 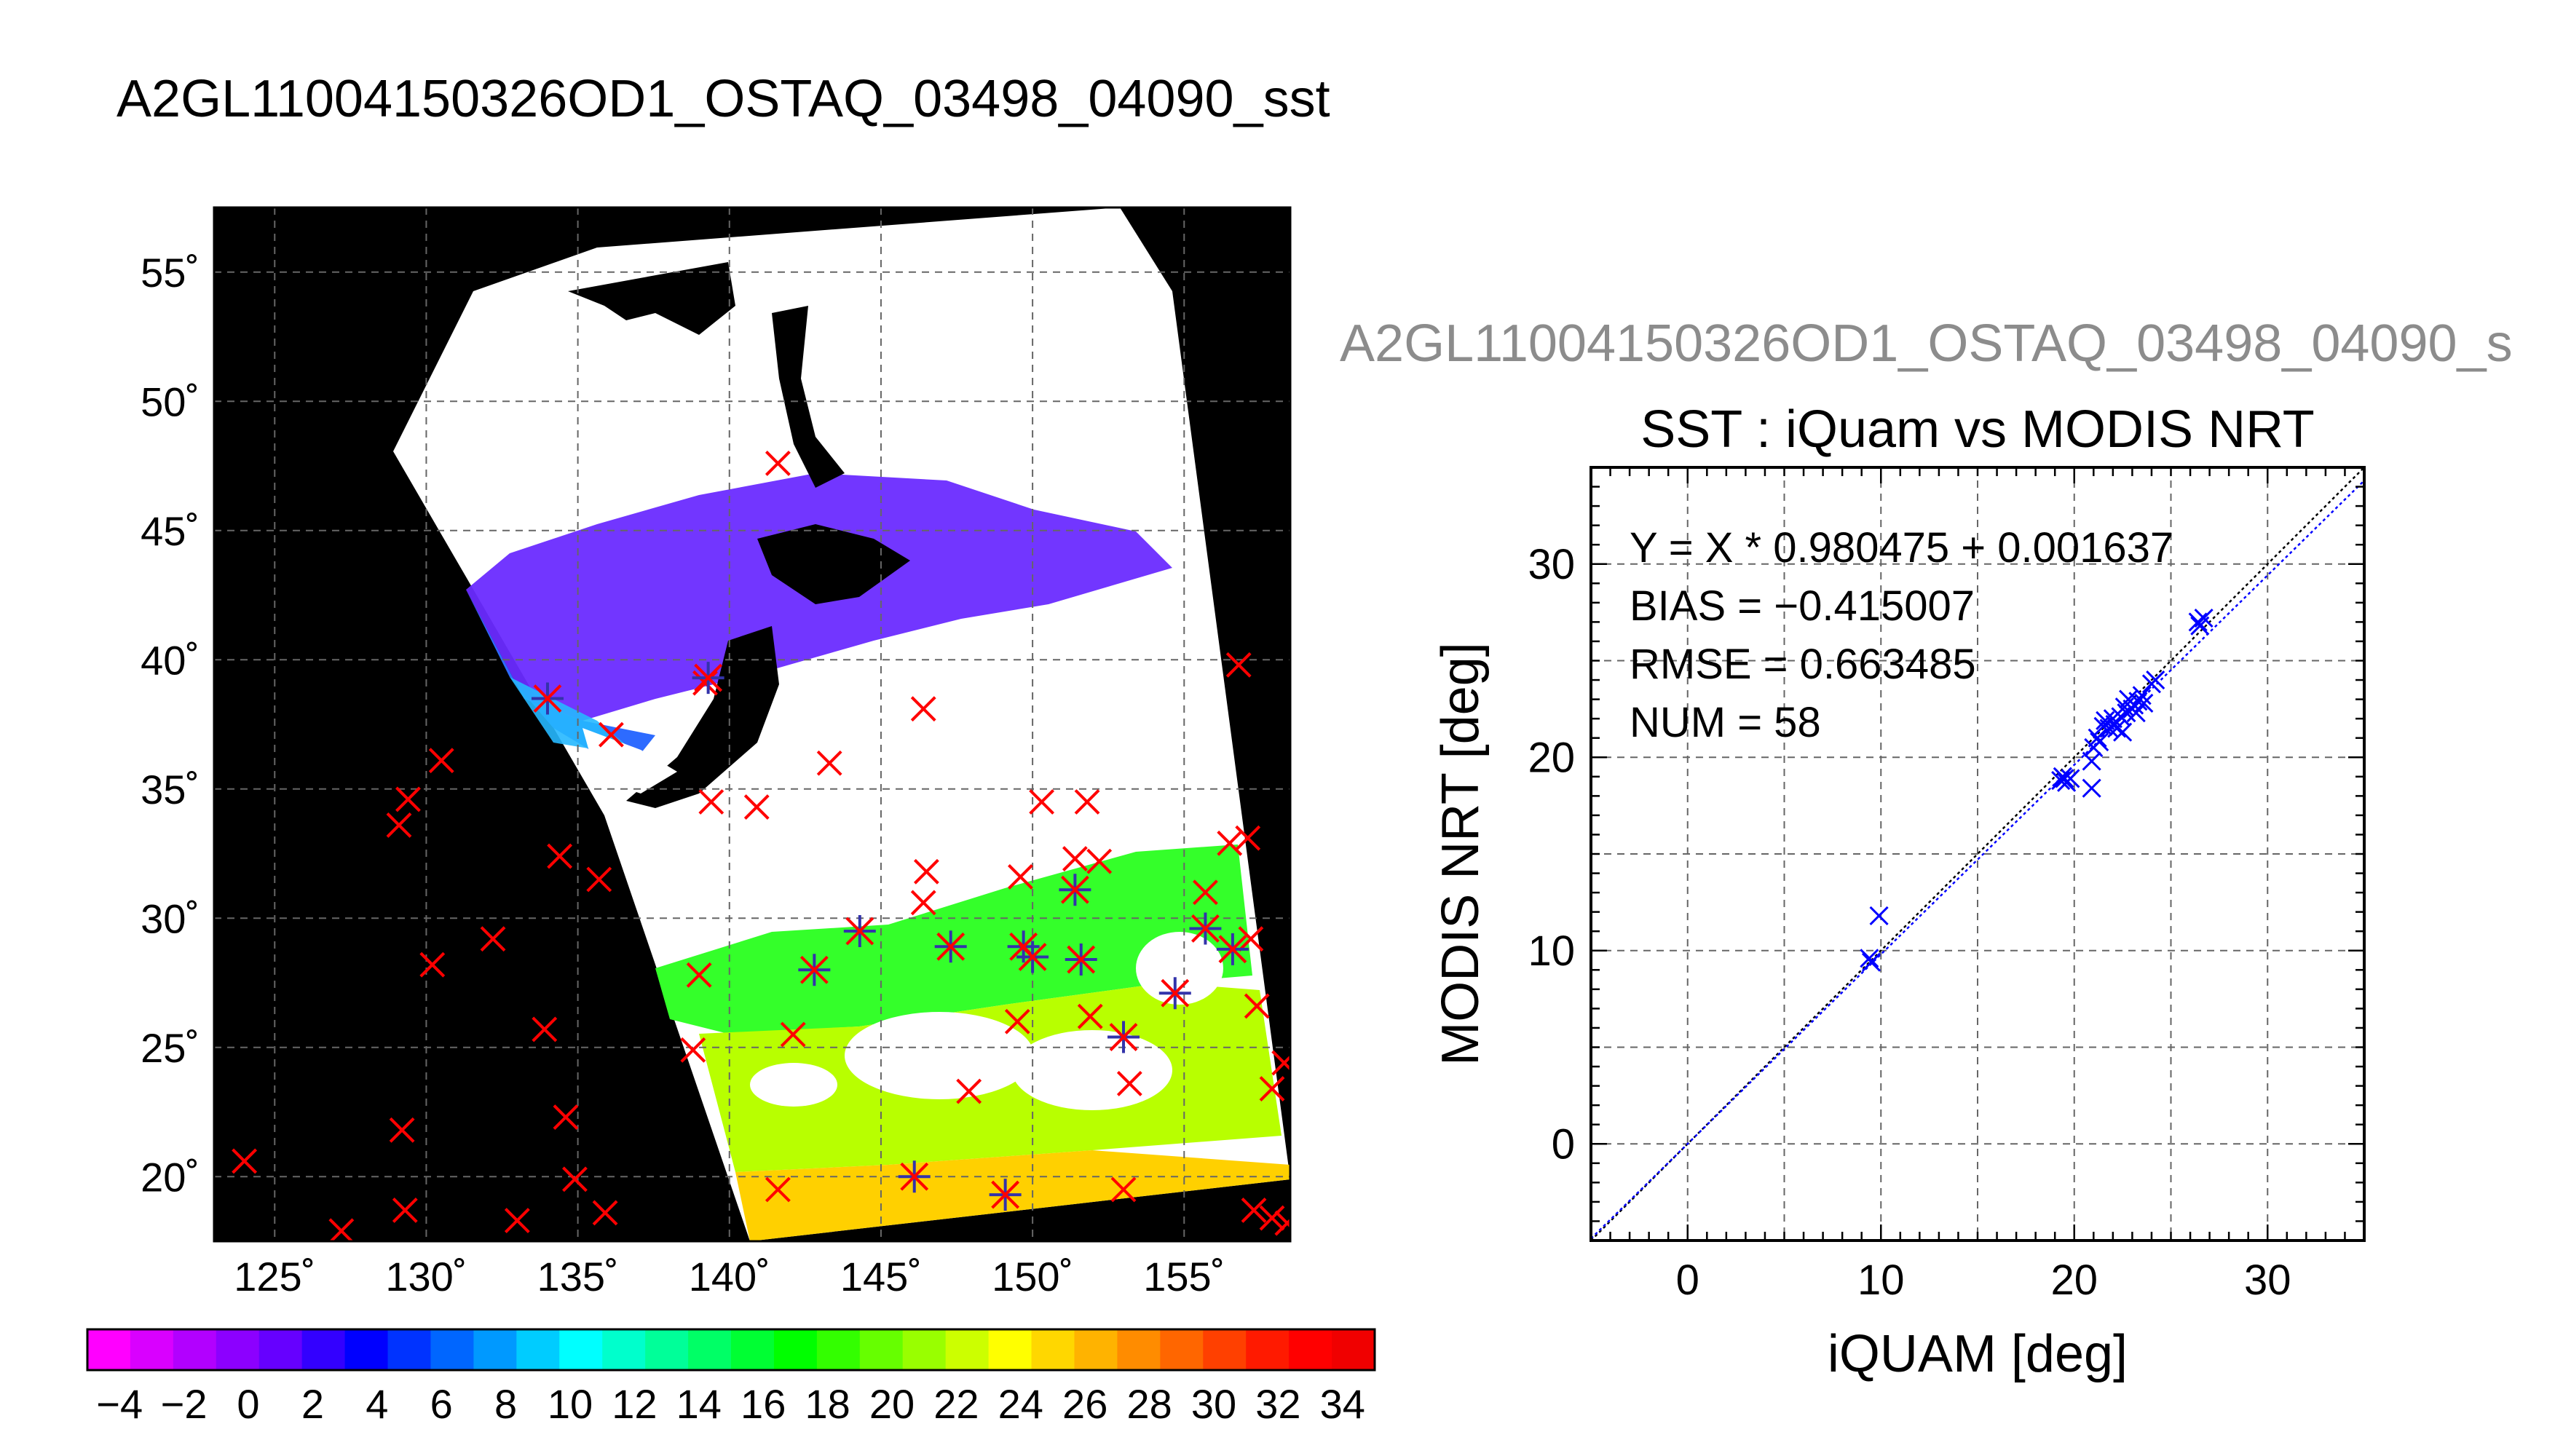 I want to click on land-coast, so click(x=651, y=298).